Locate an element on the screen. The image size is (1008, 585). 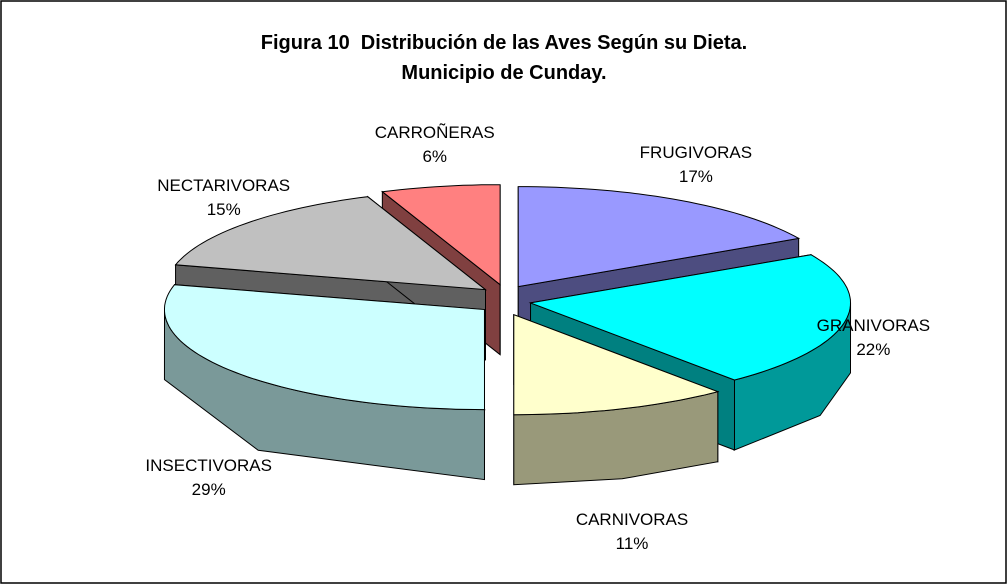
slice-value-label: 6% is located at coordinates (434, 156).